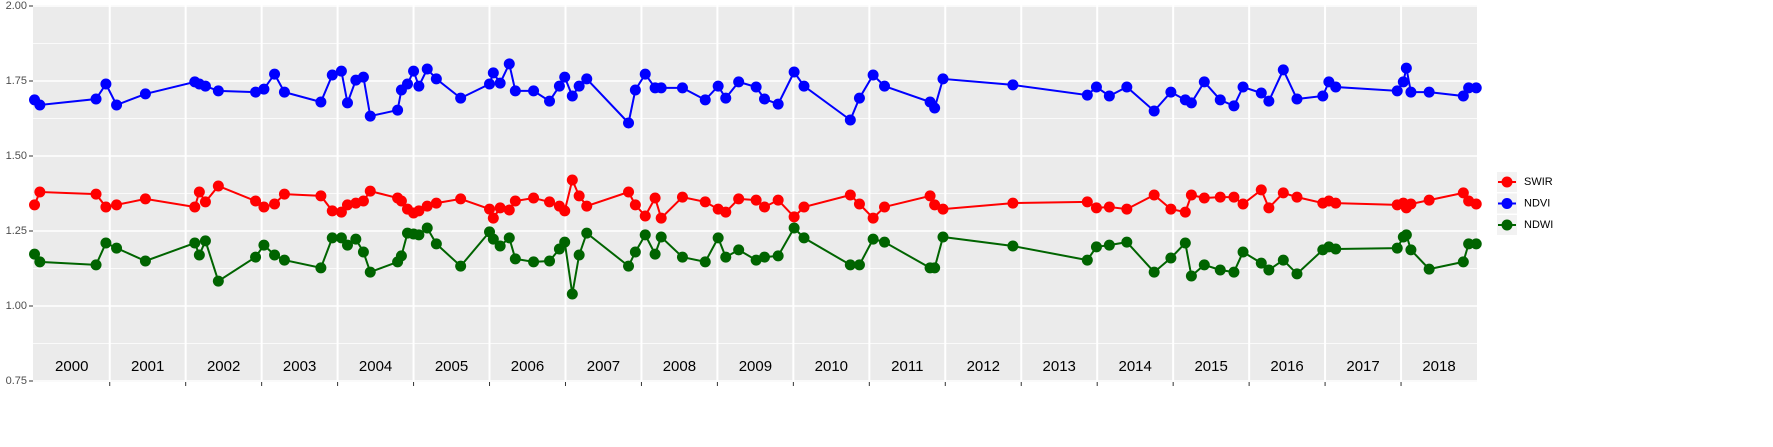 This screenshot has height=447, width=1773. I want to click on legend-label: NDWI, so click(1538, 225).